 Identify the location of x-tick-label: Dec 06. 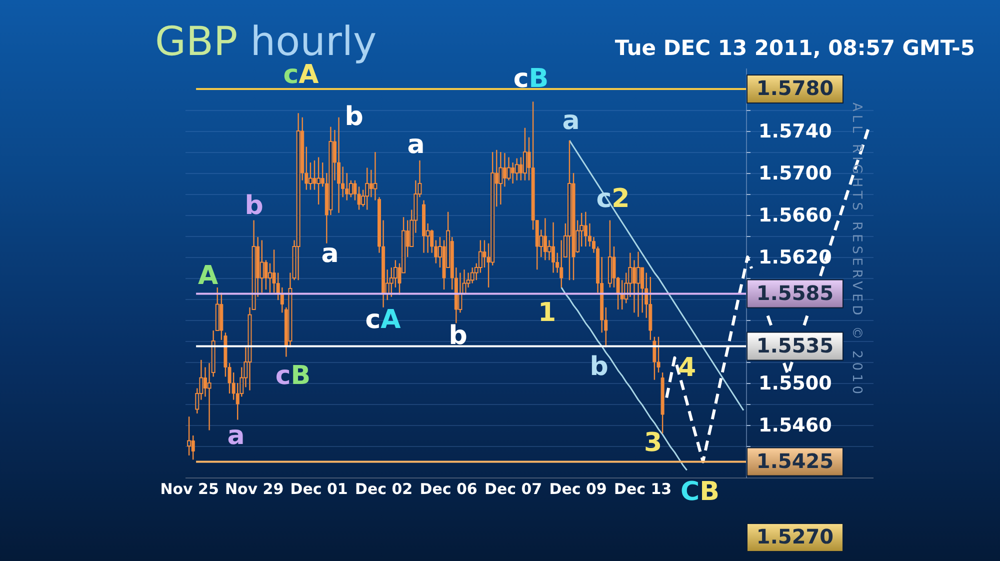
(449, 489).